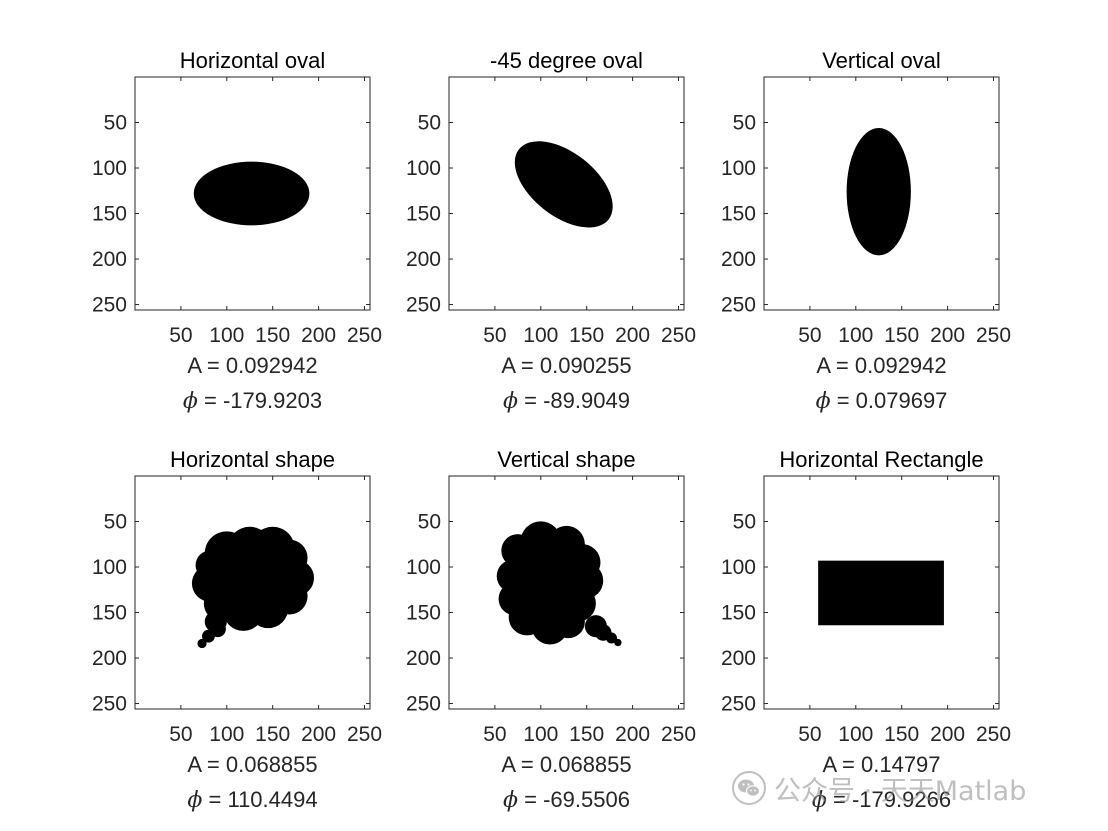  What do you see at coordinates (252, 459) in the screenshot?
I see `subplot-title: Horizontal shape` at bounding box center [252, 459].